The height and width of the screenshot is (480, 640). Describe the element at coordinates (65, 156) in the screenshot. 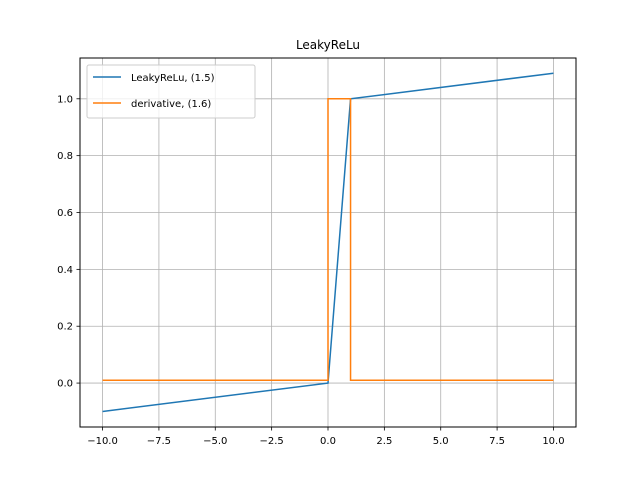

I see `y-tick-label: 0.8` at that location.